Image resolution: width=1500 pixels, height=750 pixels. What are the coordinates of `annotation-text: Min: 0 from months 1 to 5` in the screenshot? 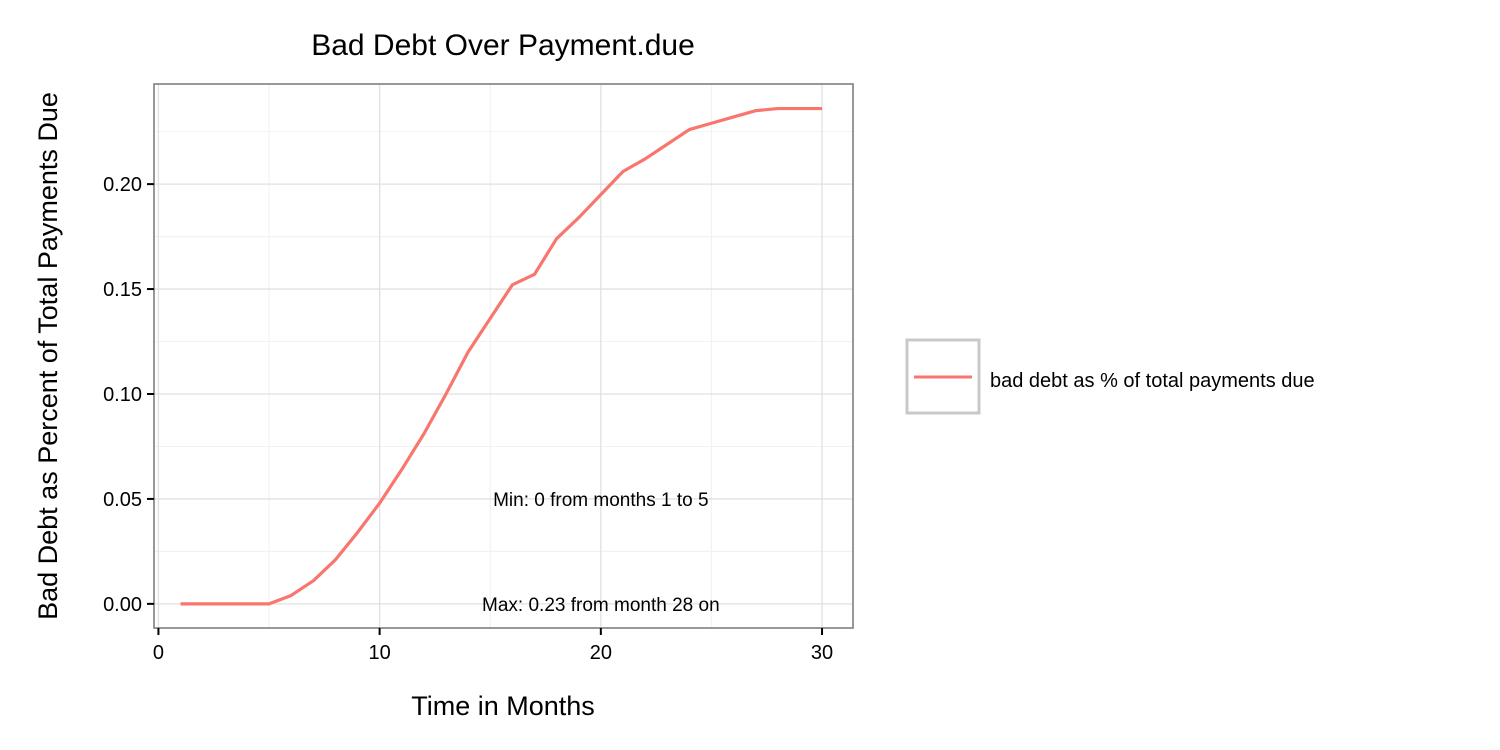 It's located at (600, 500).